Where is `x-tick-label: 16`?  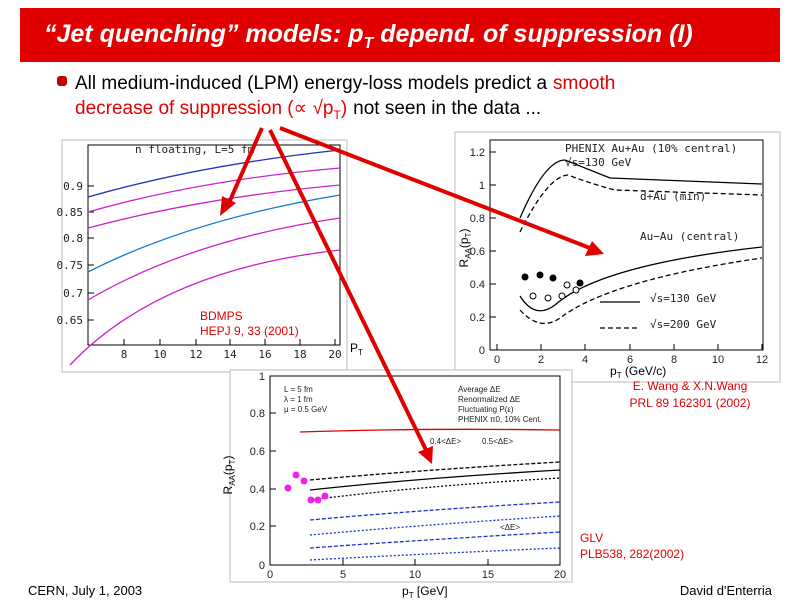
x-tick-label: 16 is located at coordinates (264, 354).